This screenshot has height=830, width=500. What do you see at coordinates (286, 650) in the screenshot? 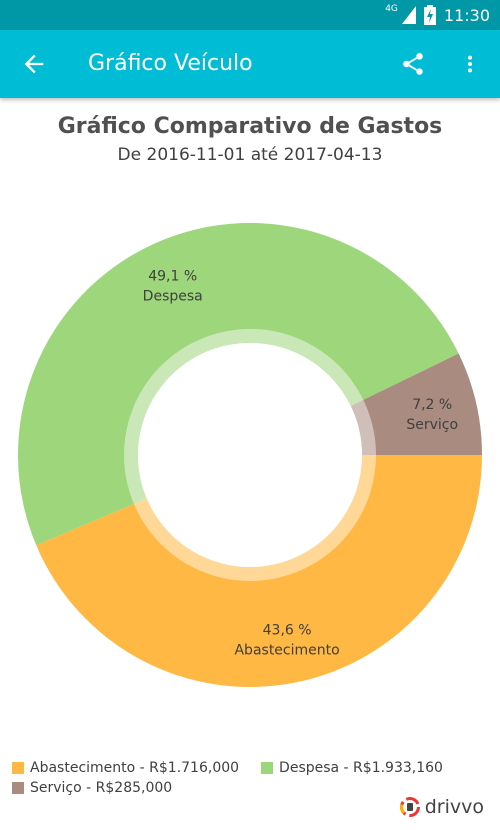
I see `slice-name-label: Abastecimento` at bounding box center [286, 650].